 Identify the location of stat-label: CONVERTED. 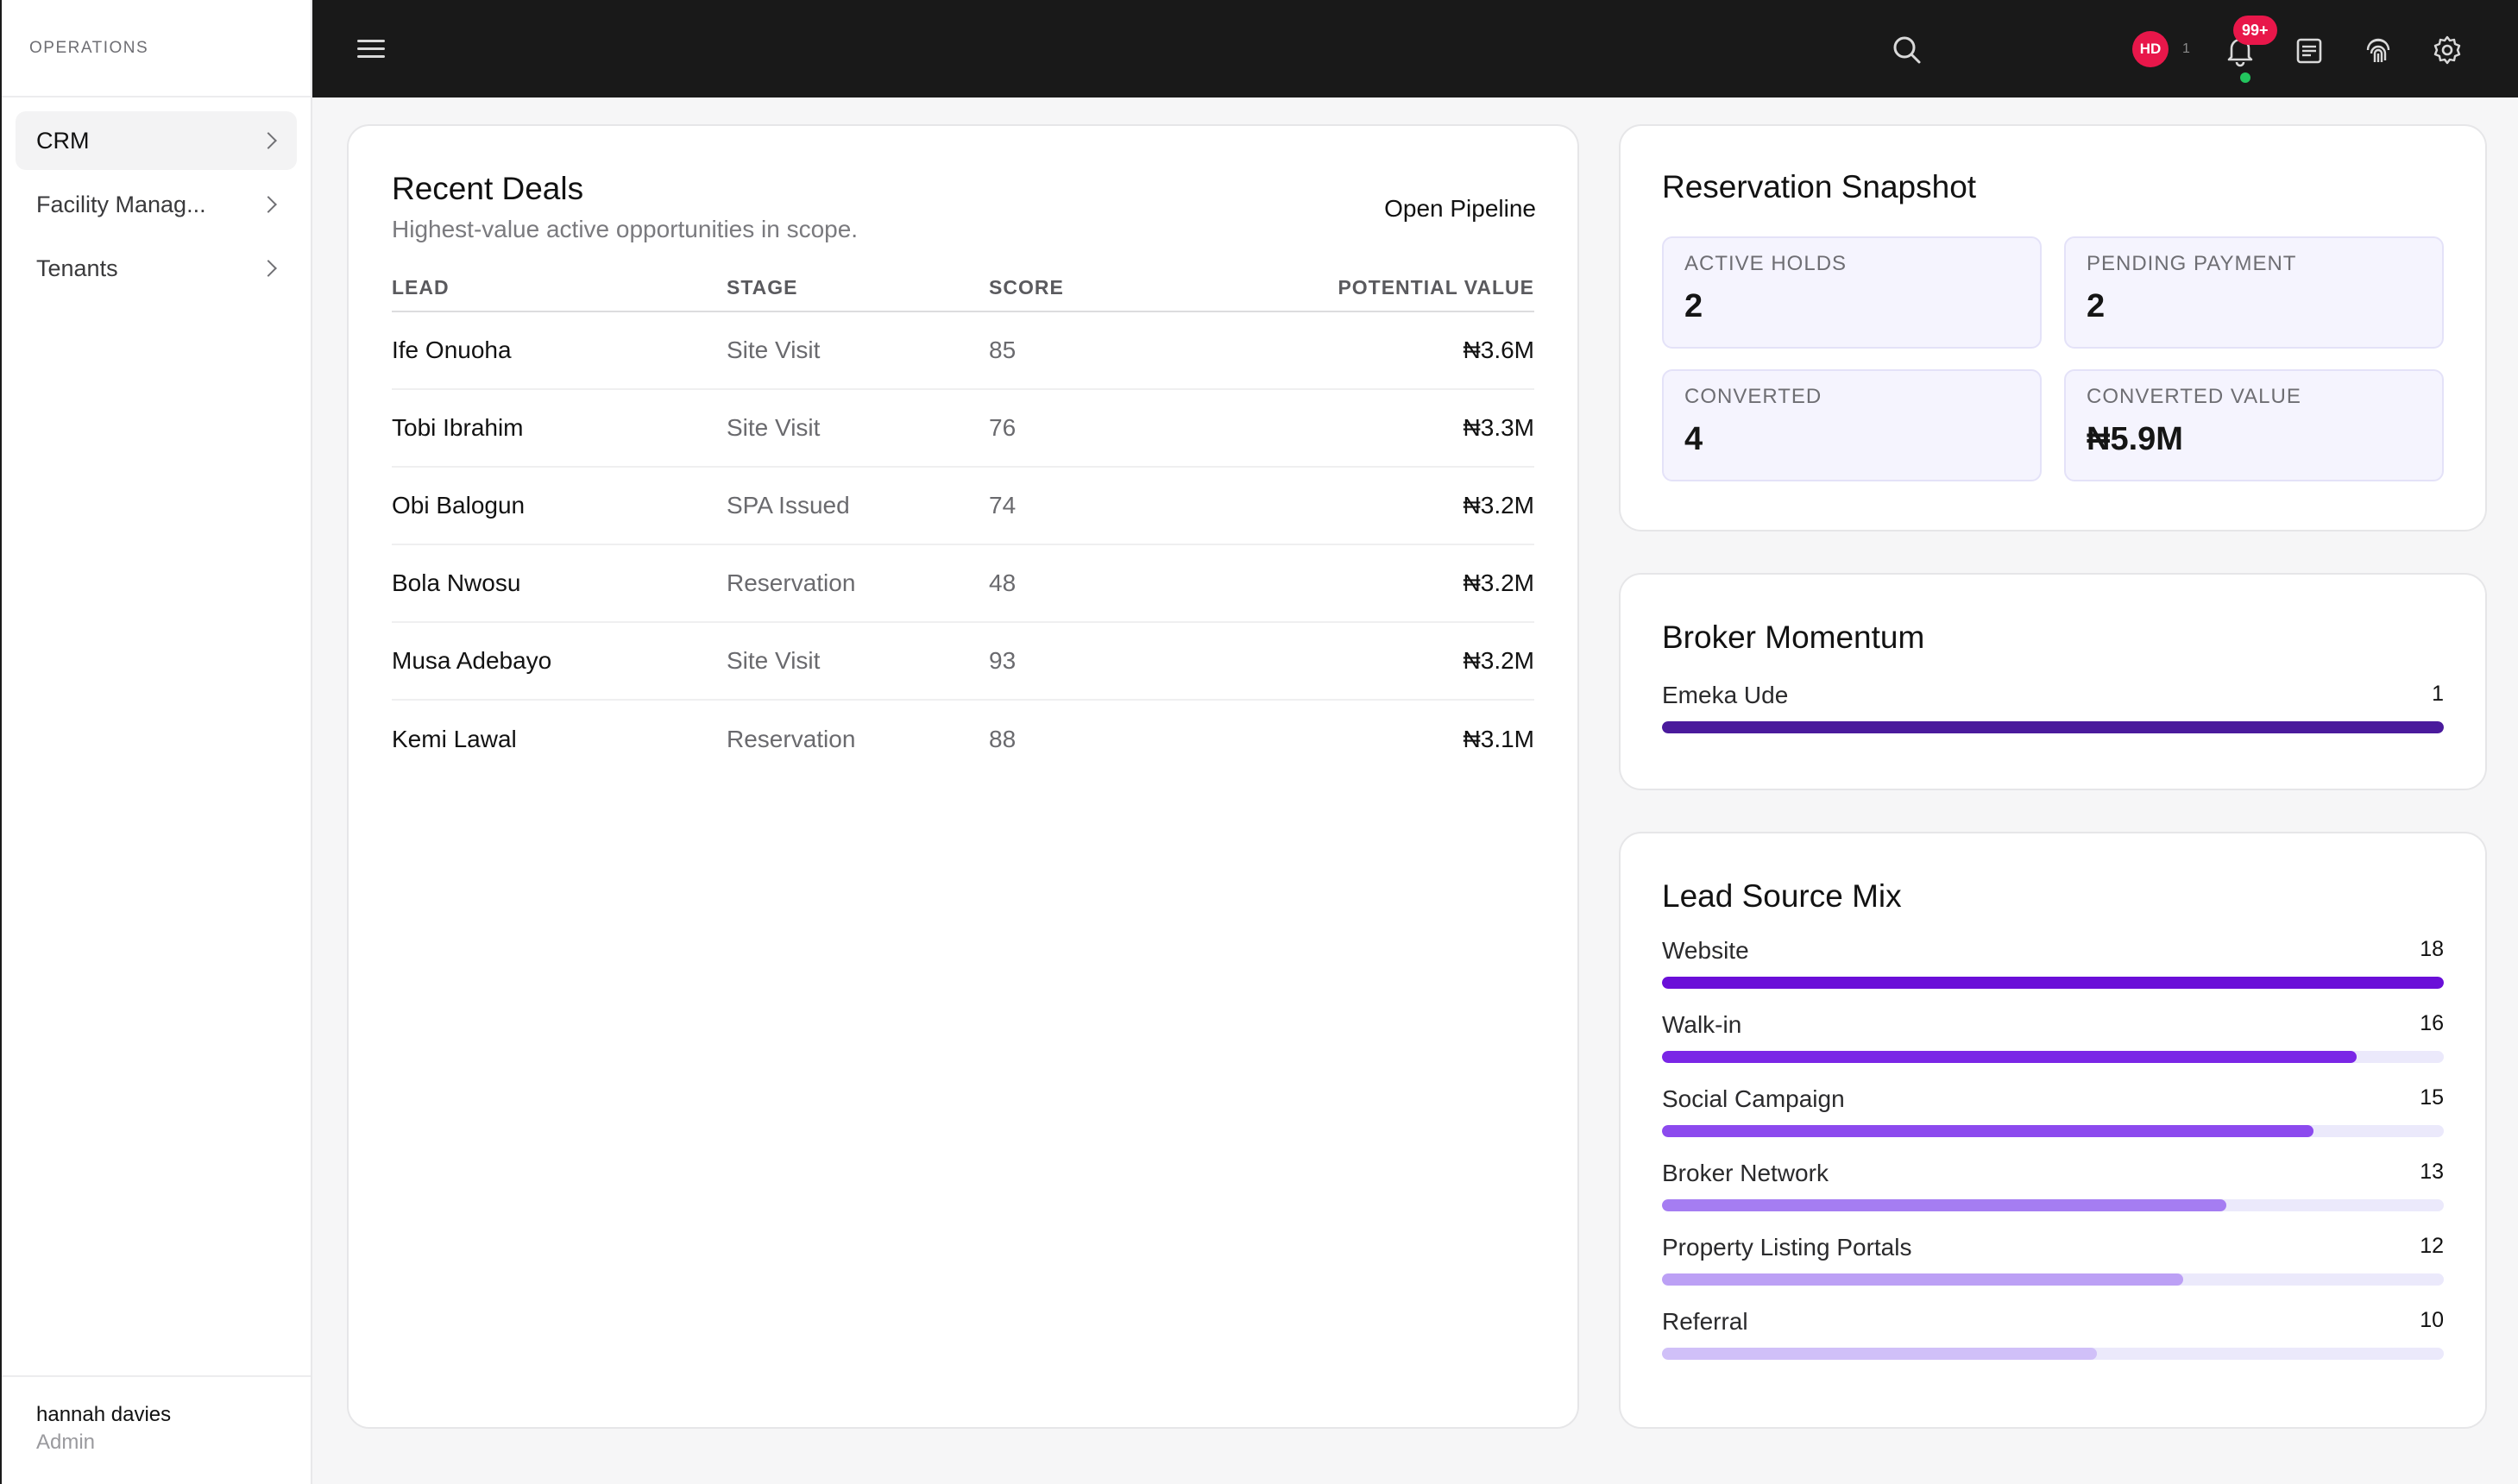
(1753, 396).